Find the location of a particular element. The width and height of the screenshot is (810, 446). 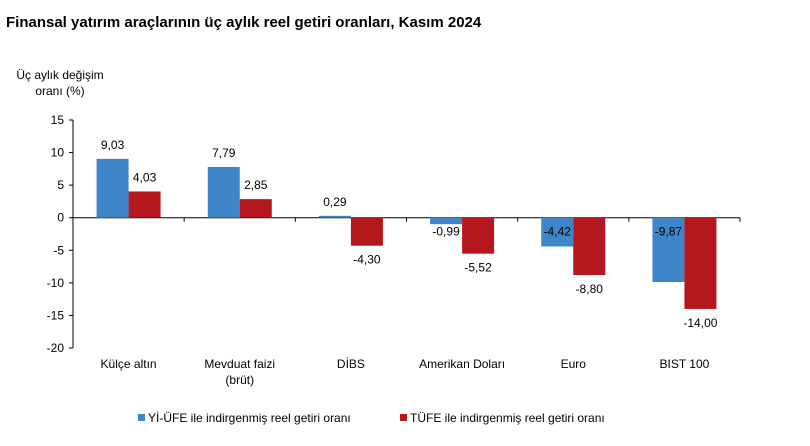

data-label: 9,03 is located at coordinates (113, 145).